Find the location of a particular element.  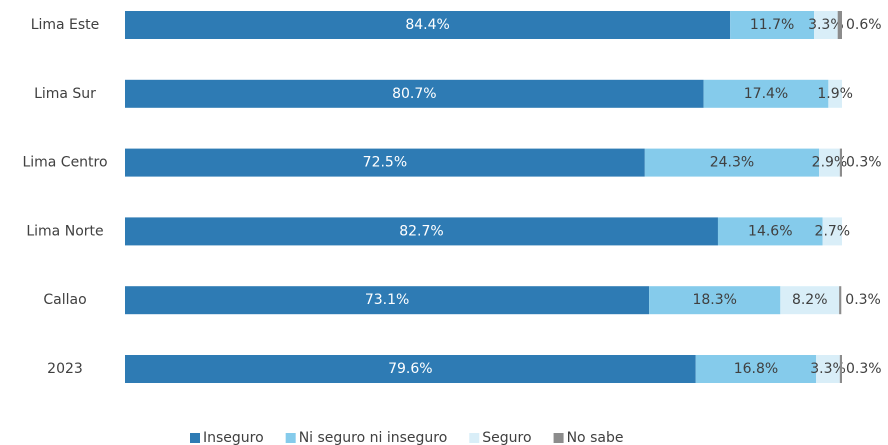

data-label: 2.9% is located at coordinates (830, 163).